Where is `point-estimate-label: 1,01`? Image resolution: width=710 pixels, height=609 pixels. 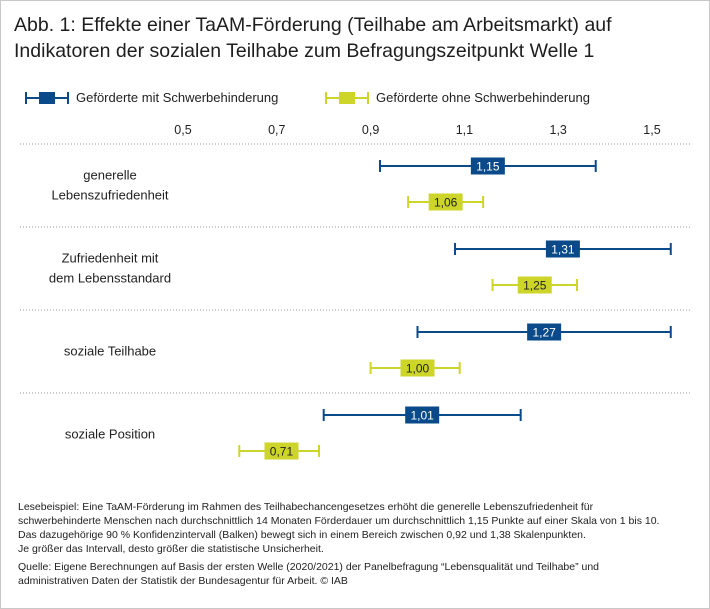
point-estimate-label: 1,01 is located at coordinates (423, 416).